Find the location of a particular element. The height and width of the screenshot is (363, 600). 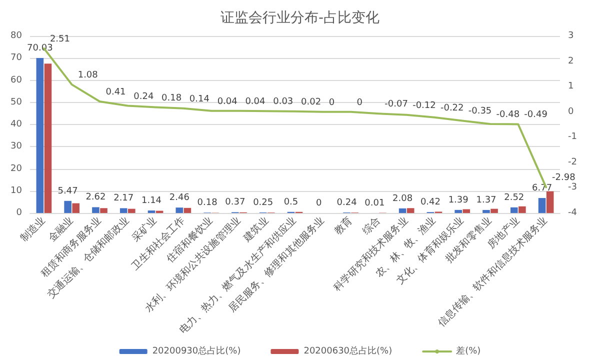

y2-tick-label: 0 is located at coordinates (571, 111).